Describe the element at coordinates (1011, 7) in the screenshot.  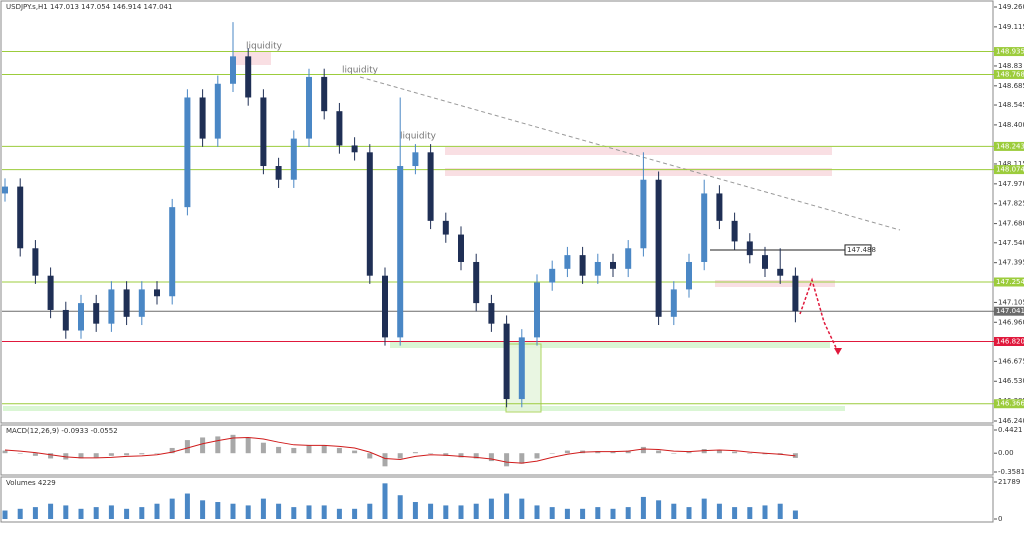
I see `y-tick-label: 149.260` at that location.